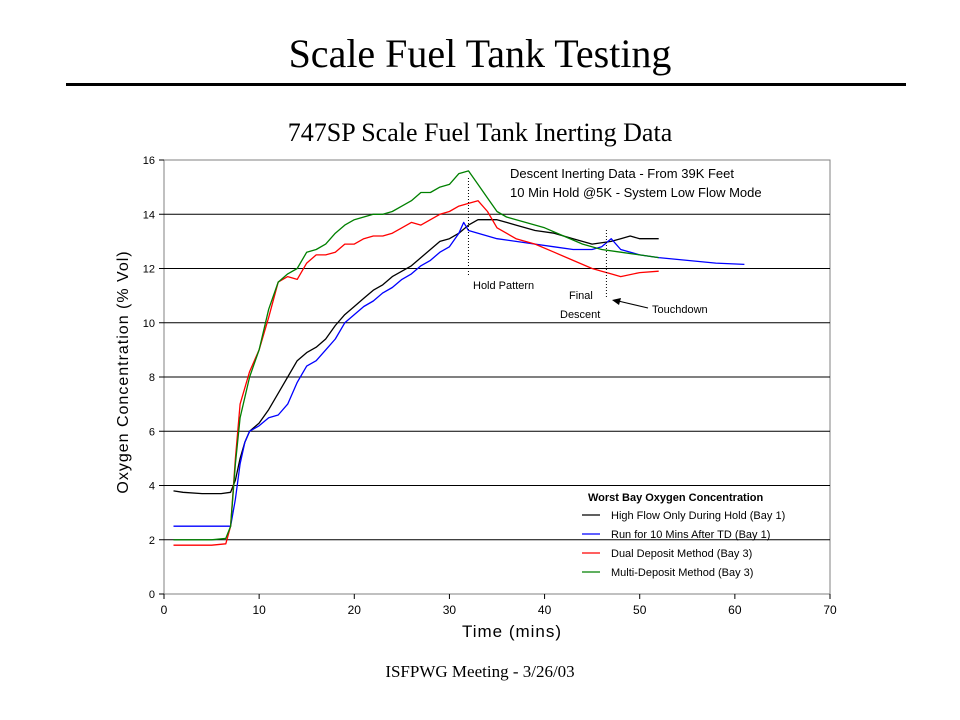  Describe the element at coordinates (636, 192) in the screenshot. I see `annotation-header-line: 10 Min Hold @5K - System Low Flow Mode` at that location.